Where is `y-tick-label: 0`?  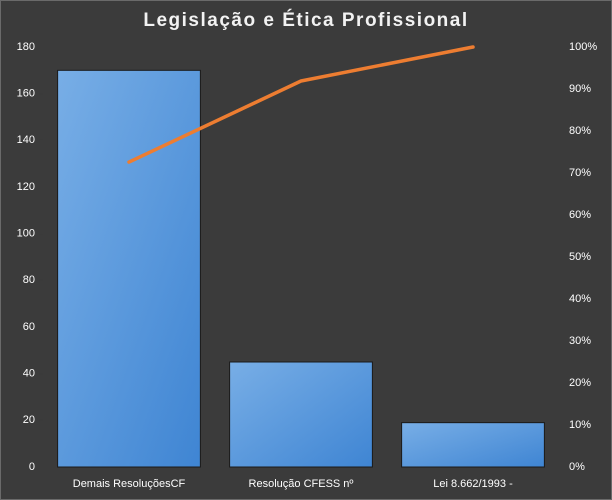
y-tick-label: 0 is located at coordinates (32, 467).